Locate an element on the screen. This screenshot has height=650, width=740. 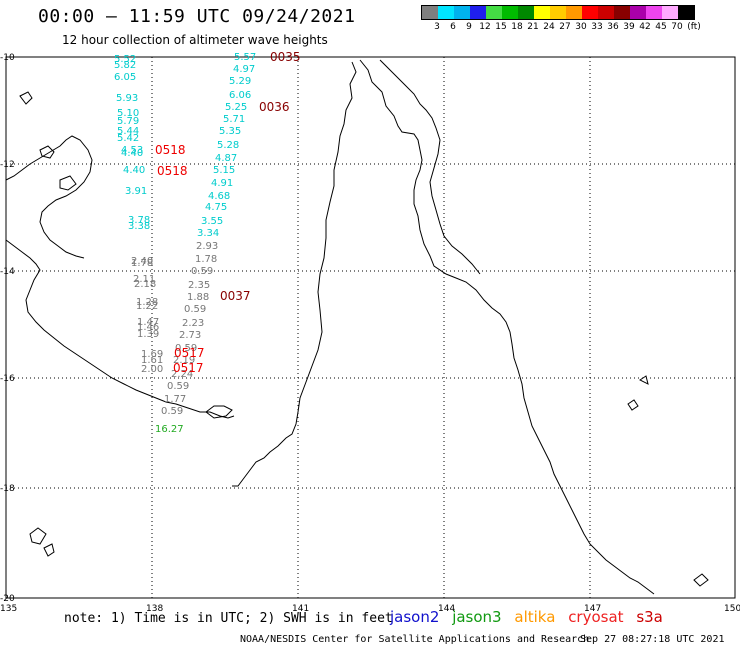
wave-height-value: 2.00 is located at coordinates (152, 369).